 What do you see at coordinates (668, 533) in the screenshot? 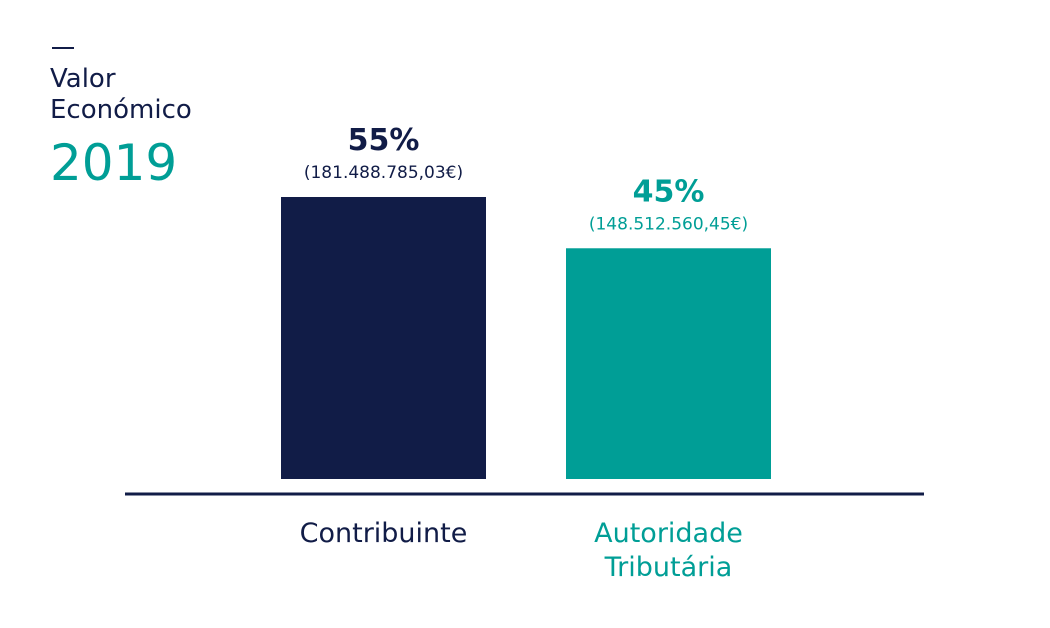
I see `category-label-2-line-1: Autoridade` at bounding box center [668, 533].